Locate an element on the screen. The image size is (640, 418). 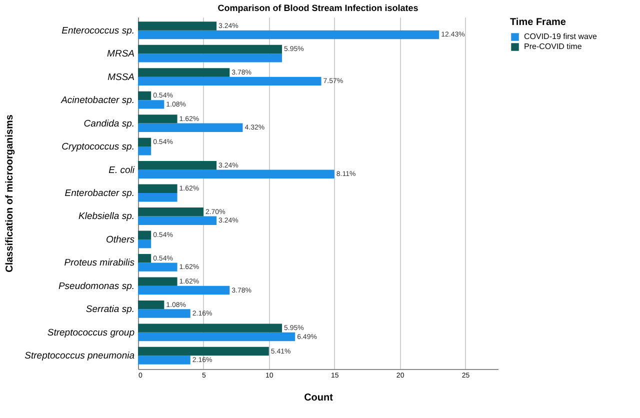
chart-title: Comparison of Blood Stream Infection isolates is located at coordinates (318, 8).